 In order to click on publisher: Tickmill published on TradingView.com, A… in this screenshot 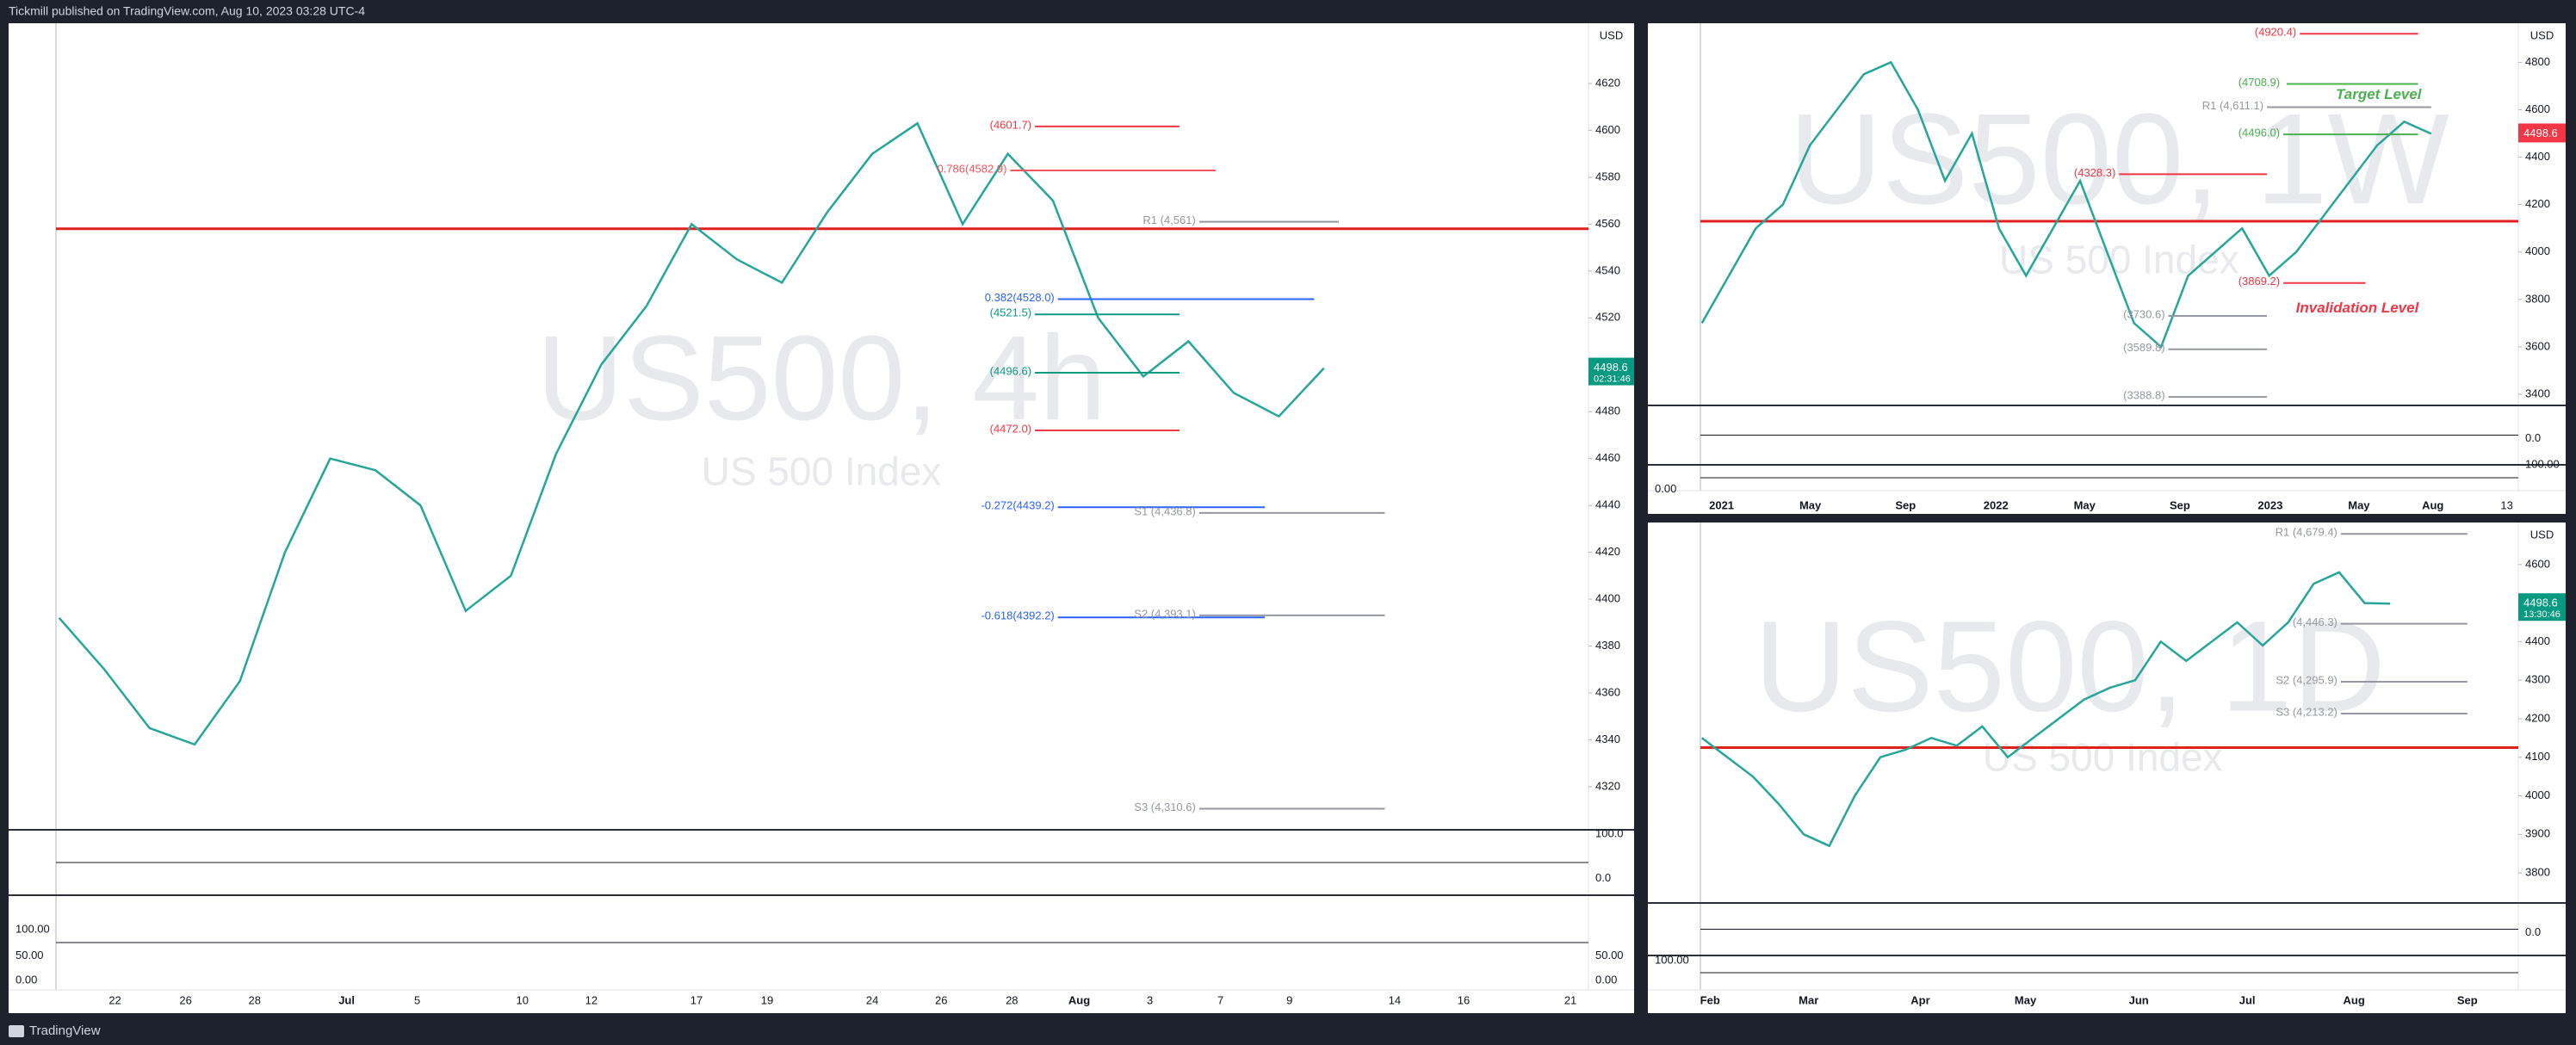, I will do `click(187, 11)`.